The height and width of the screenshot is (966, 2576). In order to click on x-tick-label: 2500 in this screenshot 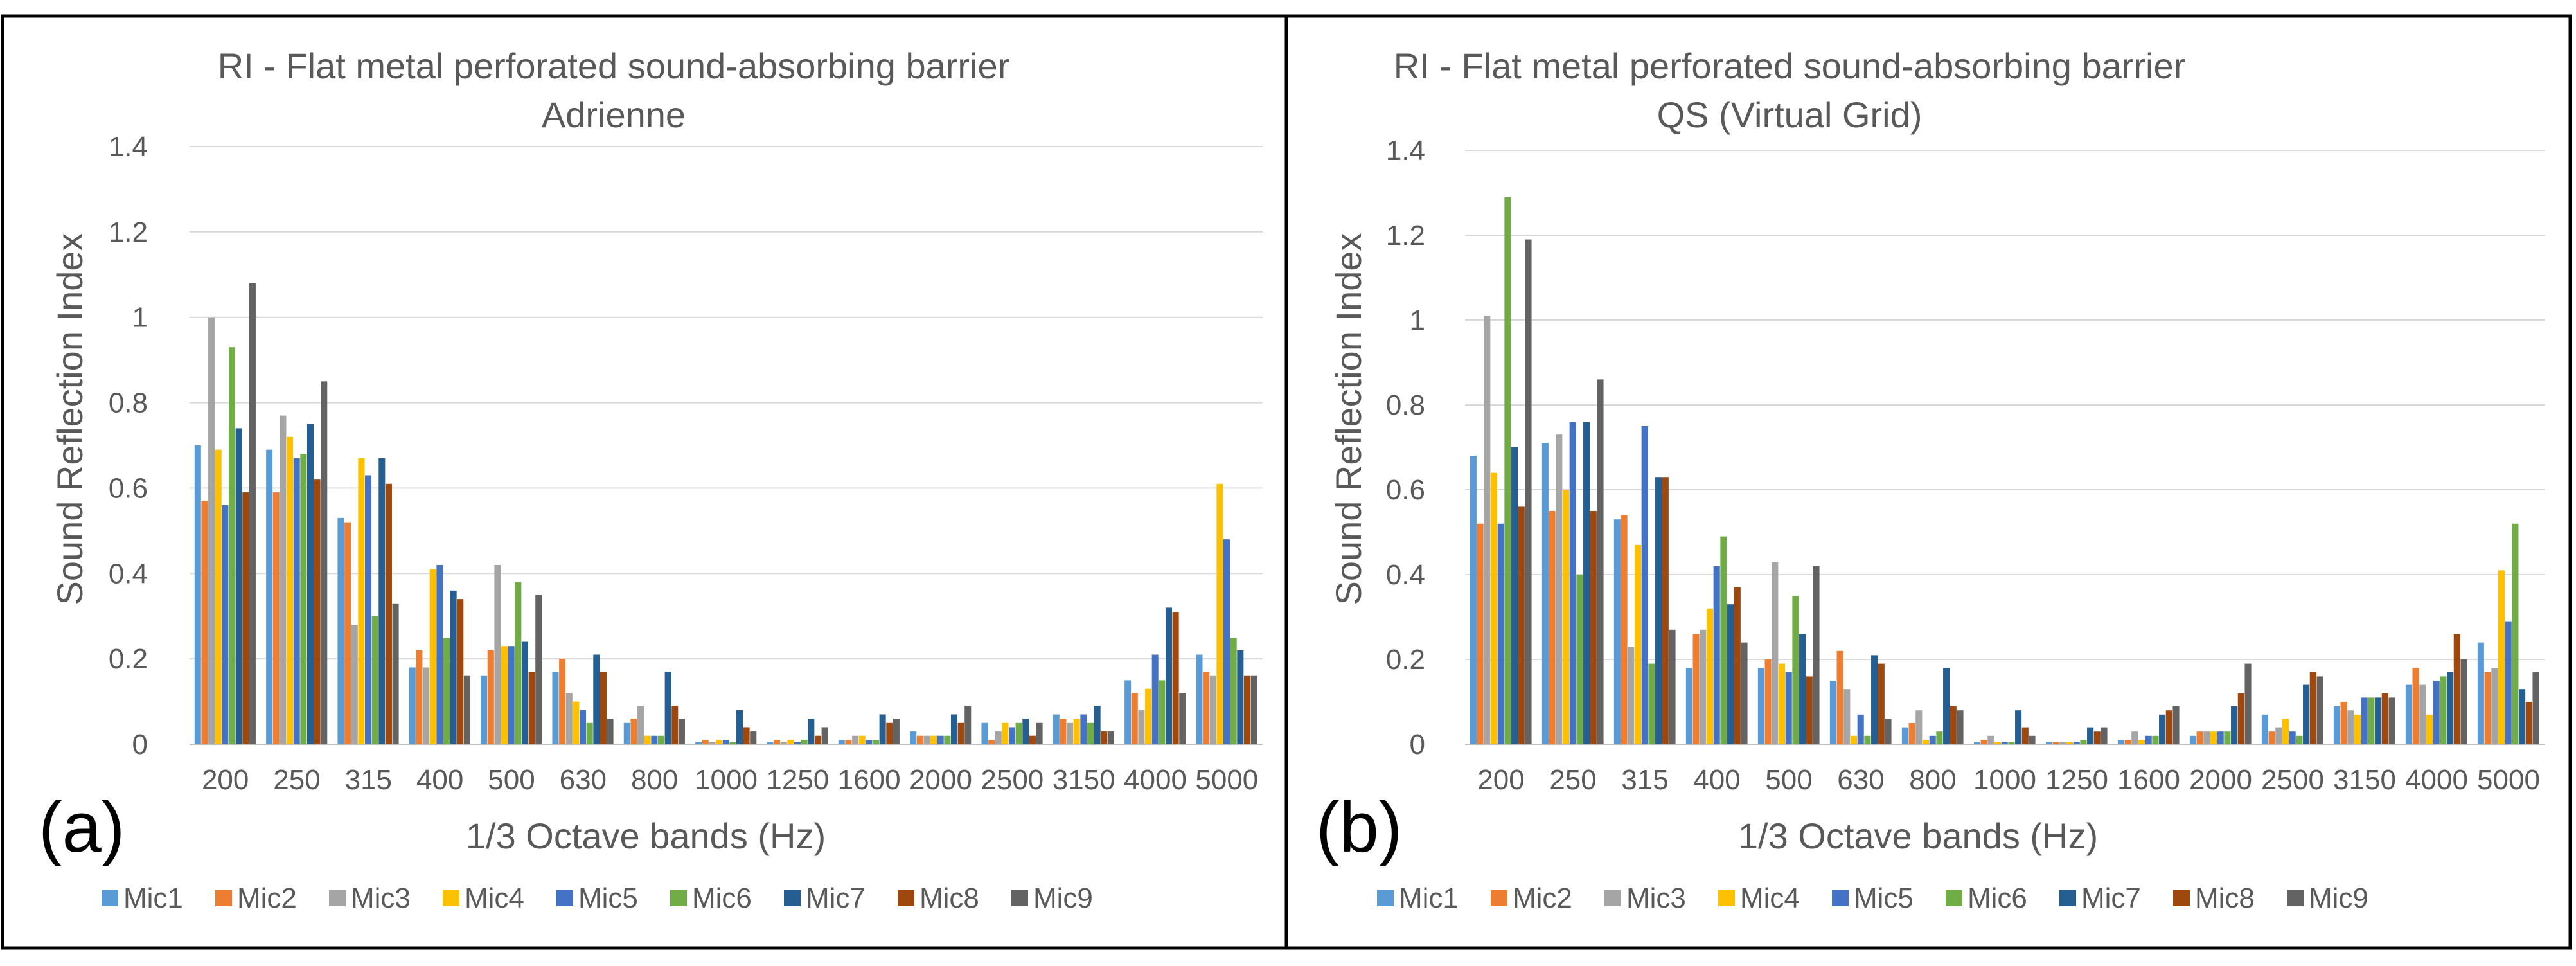, I will do `click(1013, 780)`.